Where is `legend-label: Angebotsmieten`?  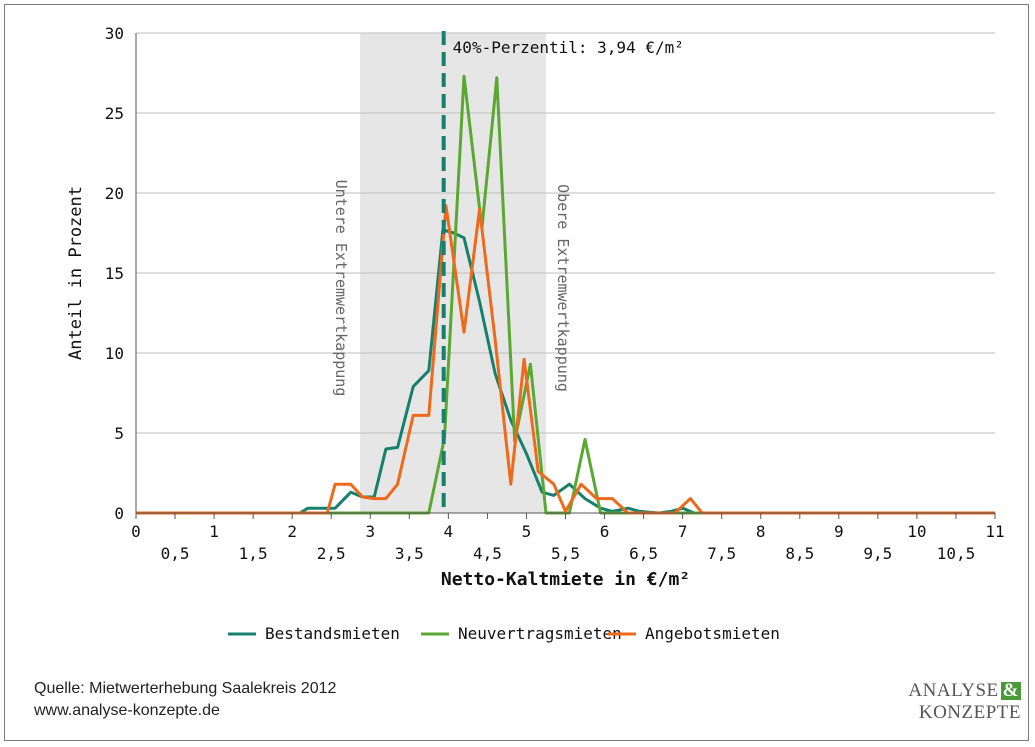 legend-label: Angebotsmieten is located at coordinates (712, 633).